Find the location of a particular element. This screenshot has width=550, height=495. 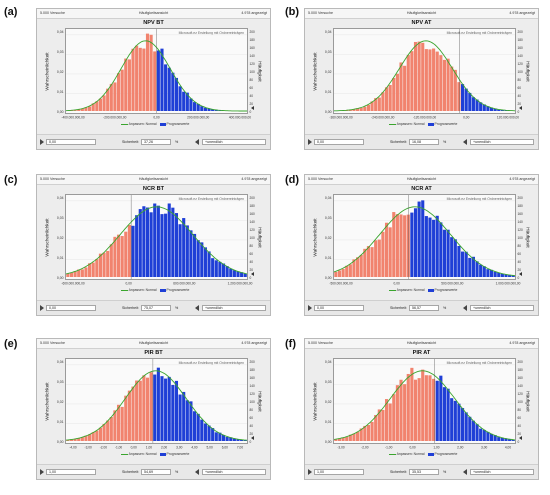

y2-tick-label: 120 is located at coordinates (253, 64).